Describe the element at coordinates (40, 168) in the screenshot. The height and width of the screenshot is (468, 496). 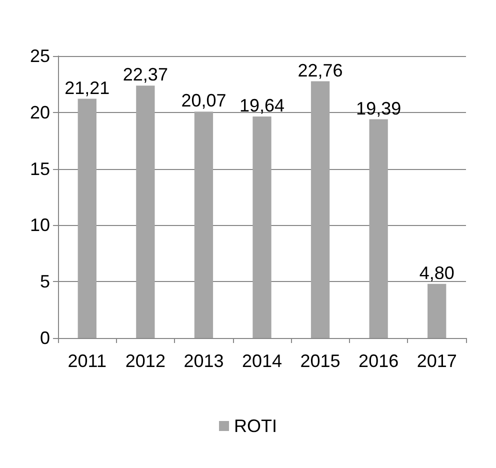
I see `y-tick-label: 15` at that location.